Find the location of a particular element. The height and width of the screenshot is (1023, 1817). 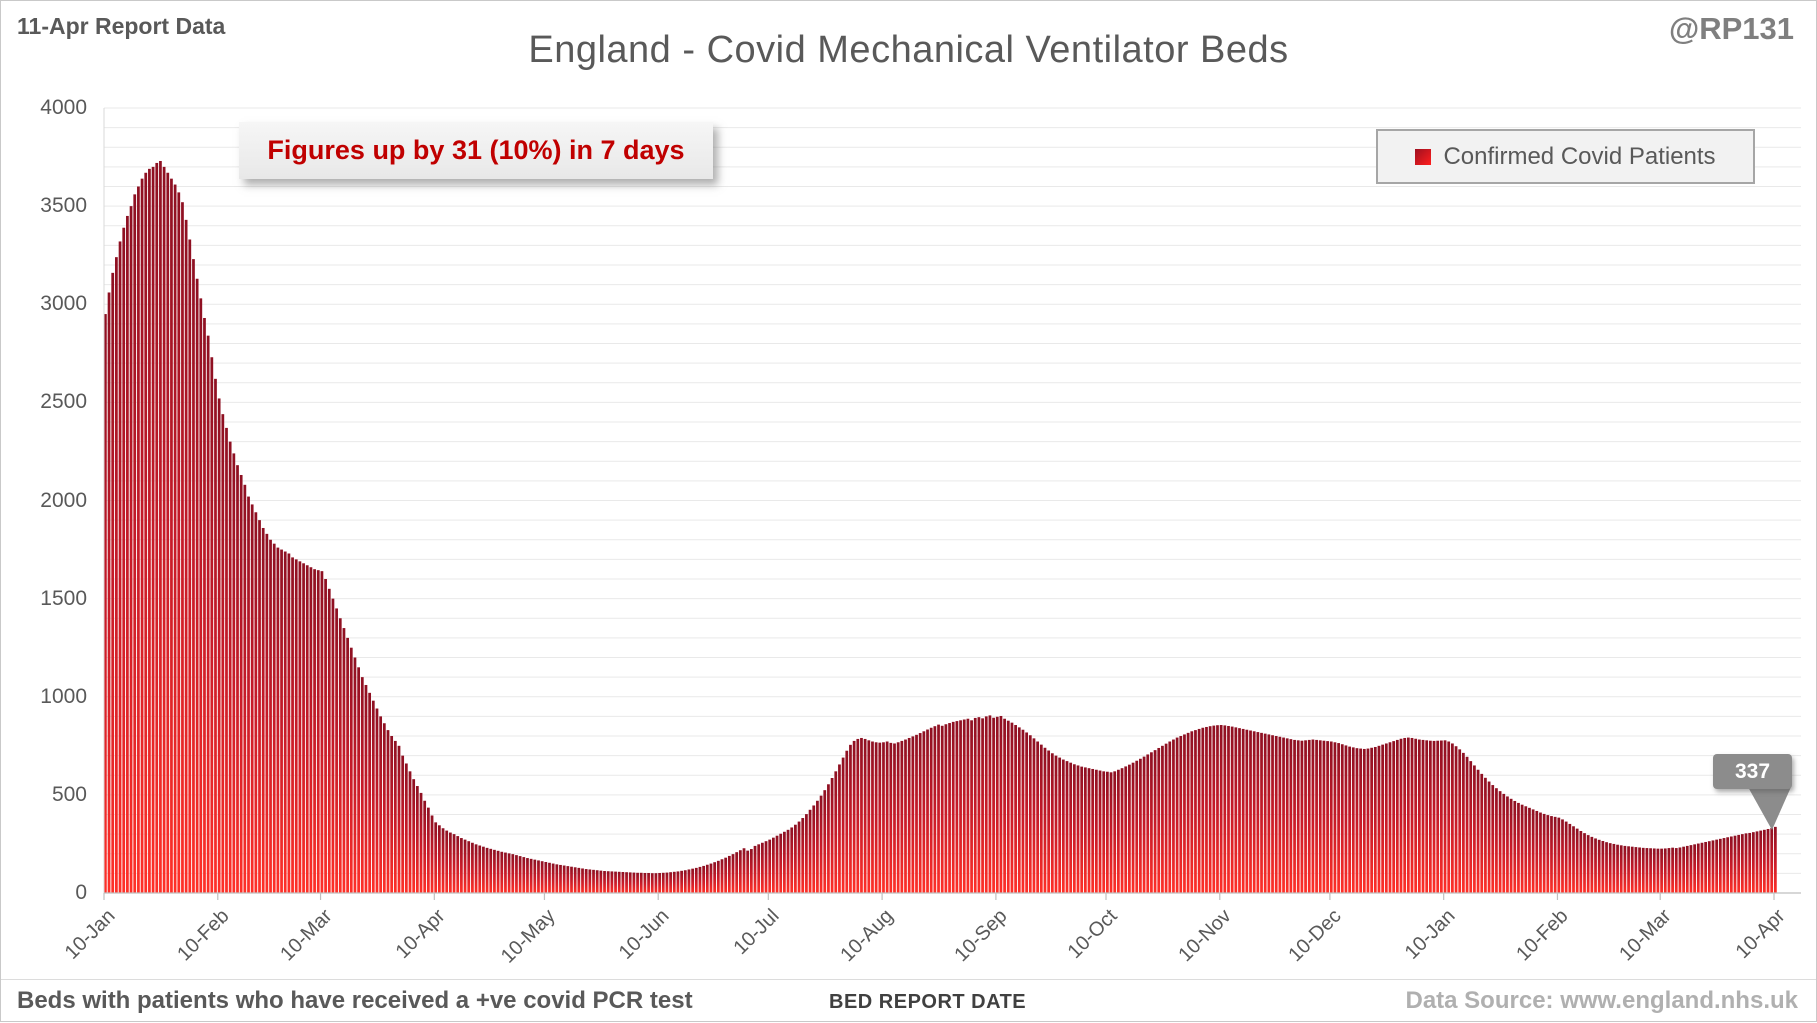

legend-marker-icon is located at coordinates (1423, 156).